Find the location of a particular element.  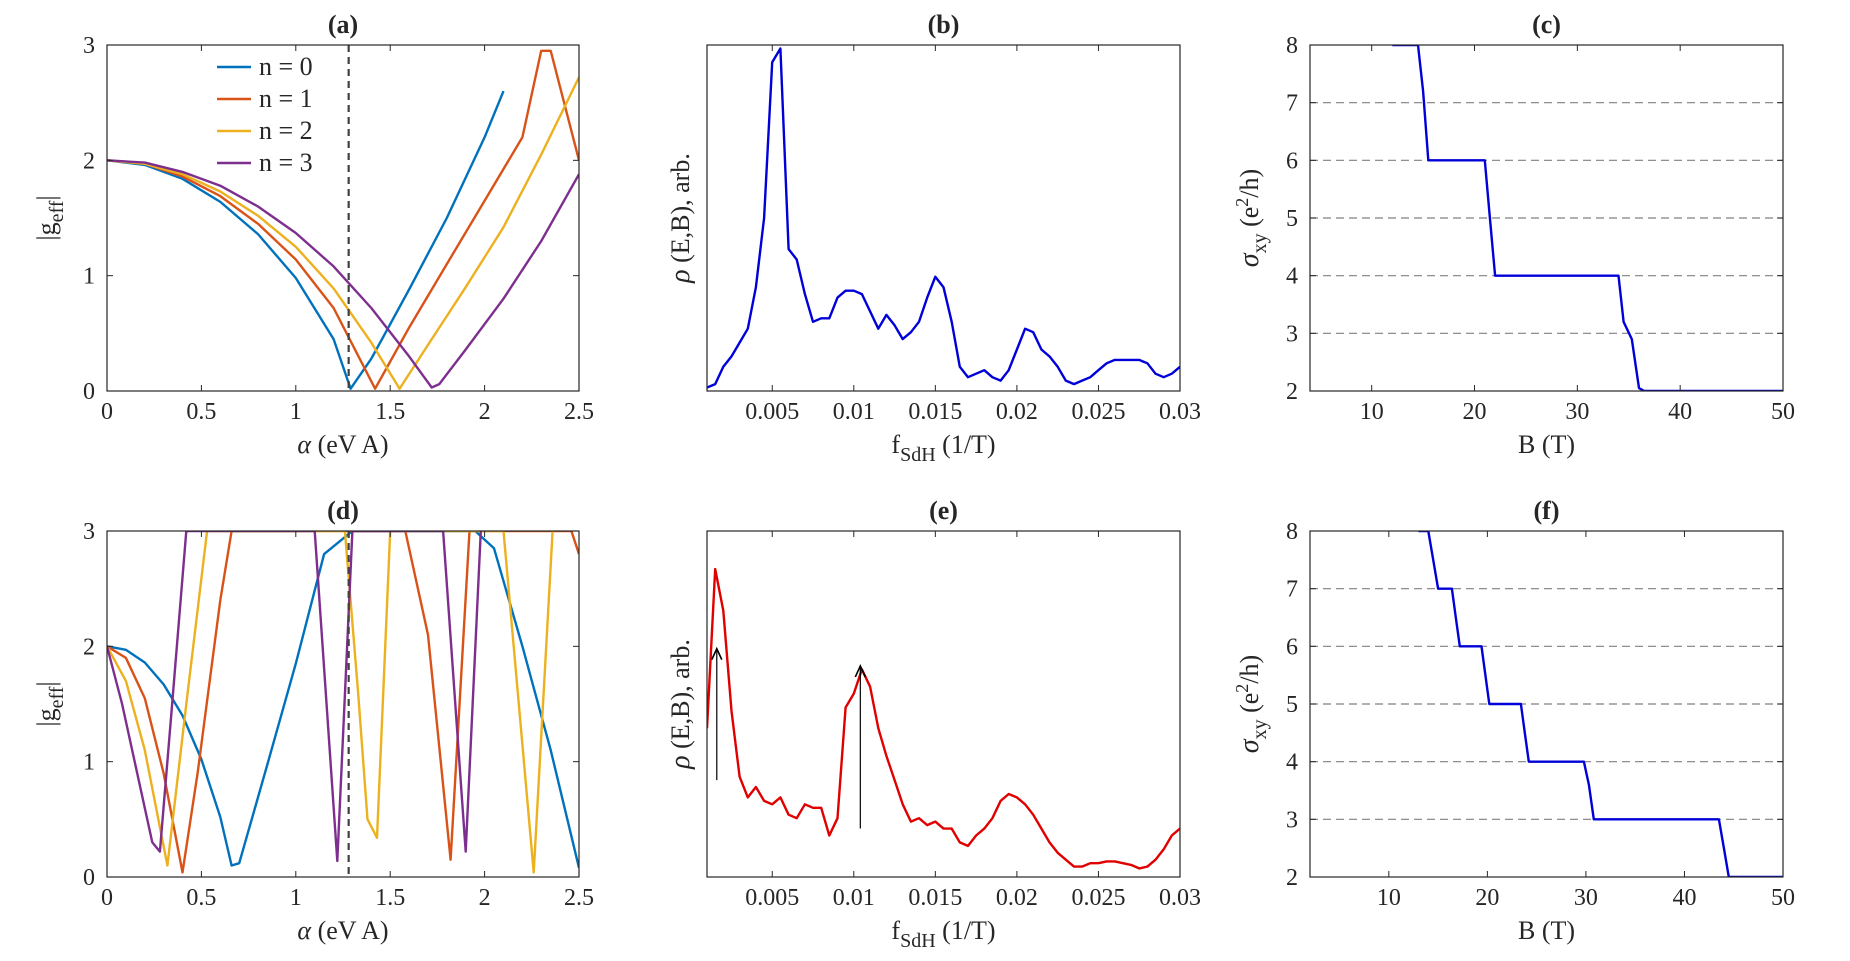

panel-f: 10 20 30 40 50 2 3 4 5 6 7 8 (f) B (T) σxy (e2/h) is located at coordinates (1513, 720).